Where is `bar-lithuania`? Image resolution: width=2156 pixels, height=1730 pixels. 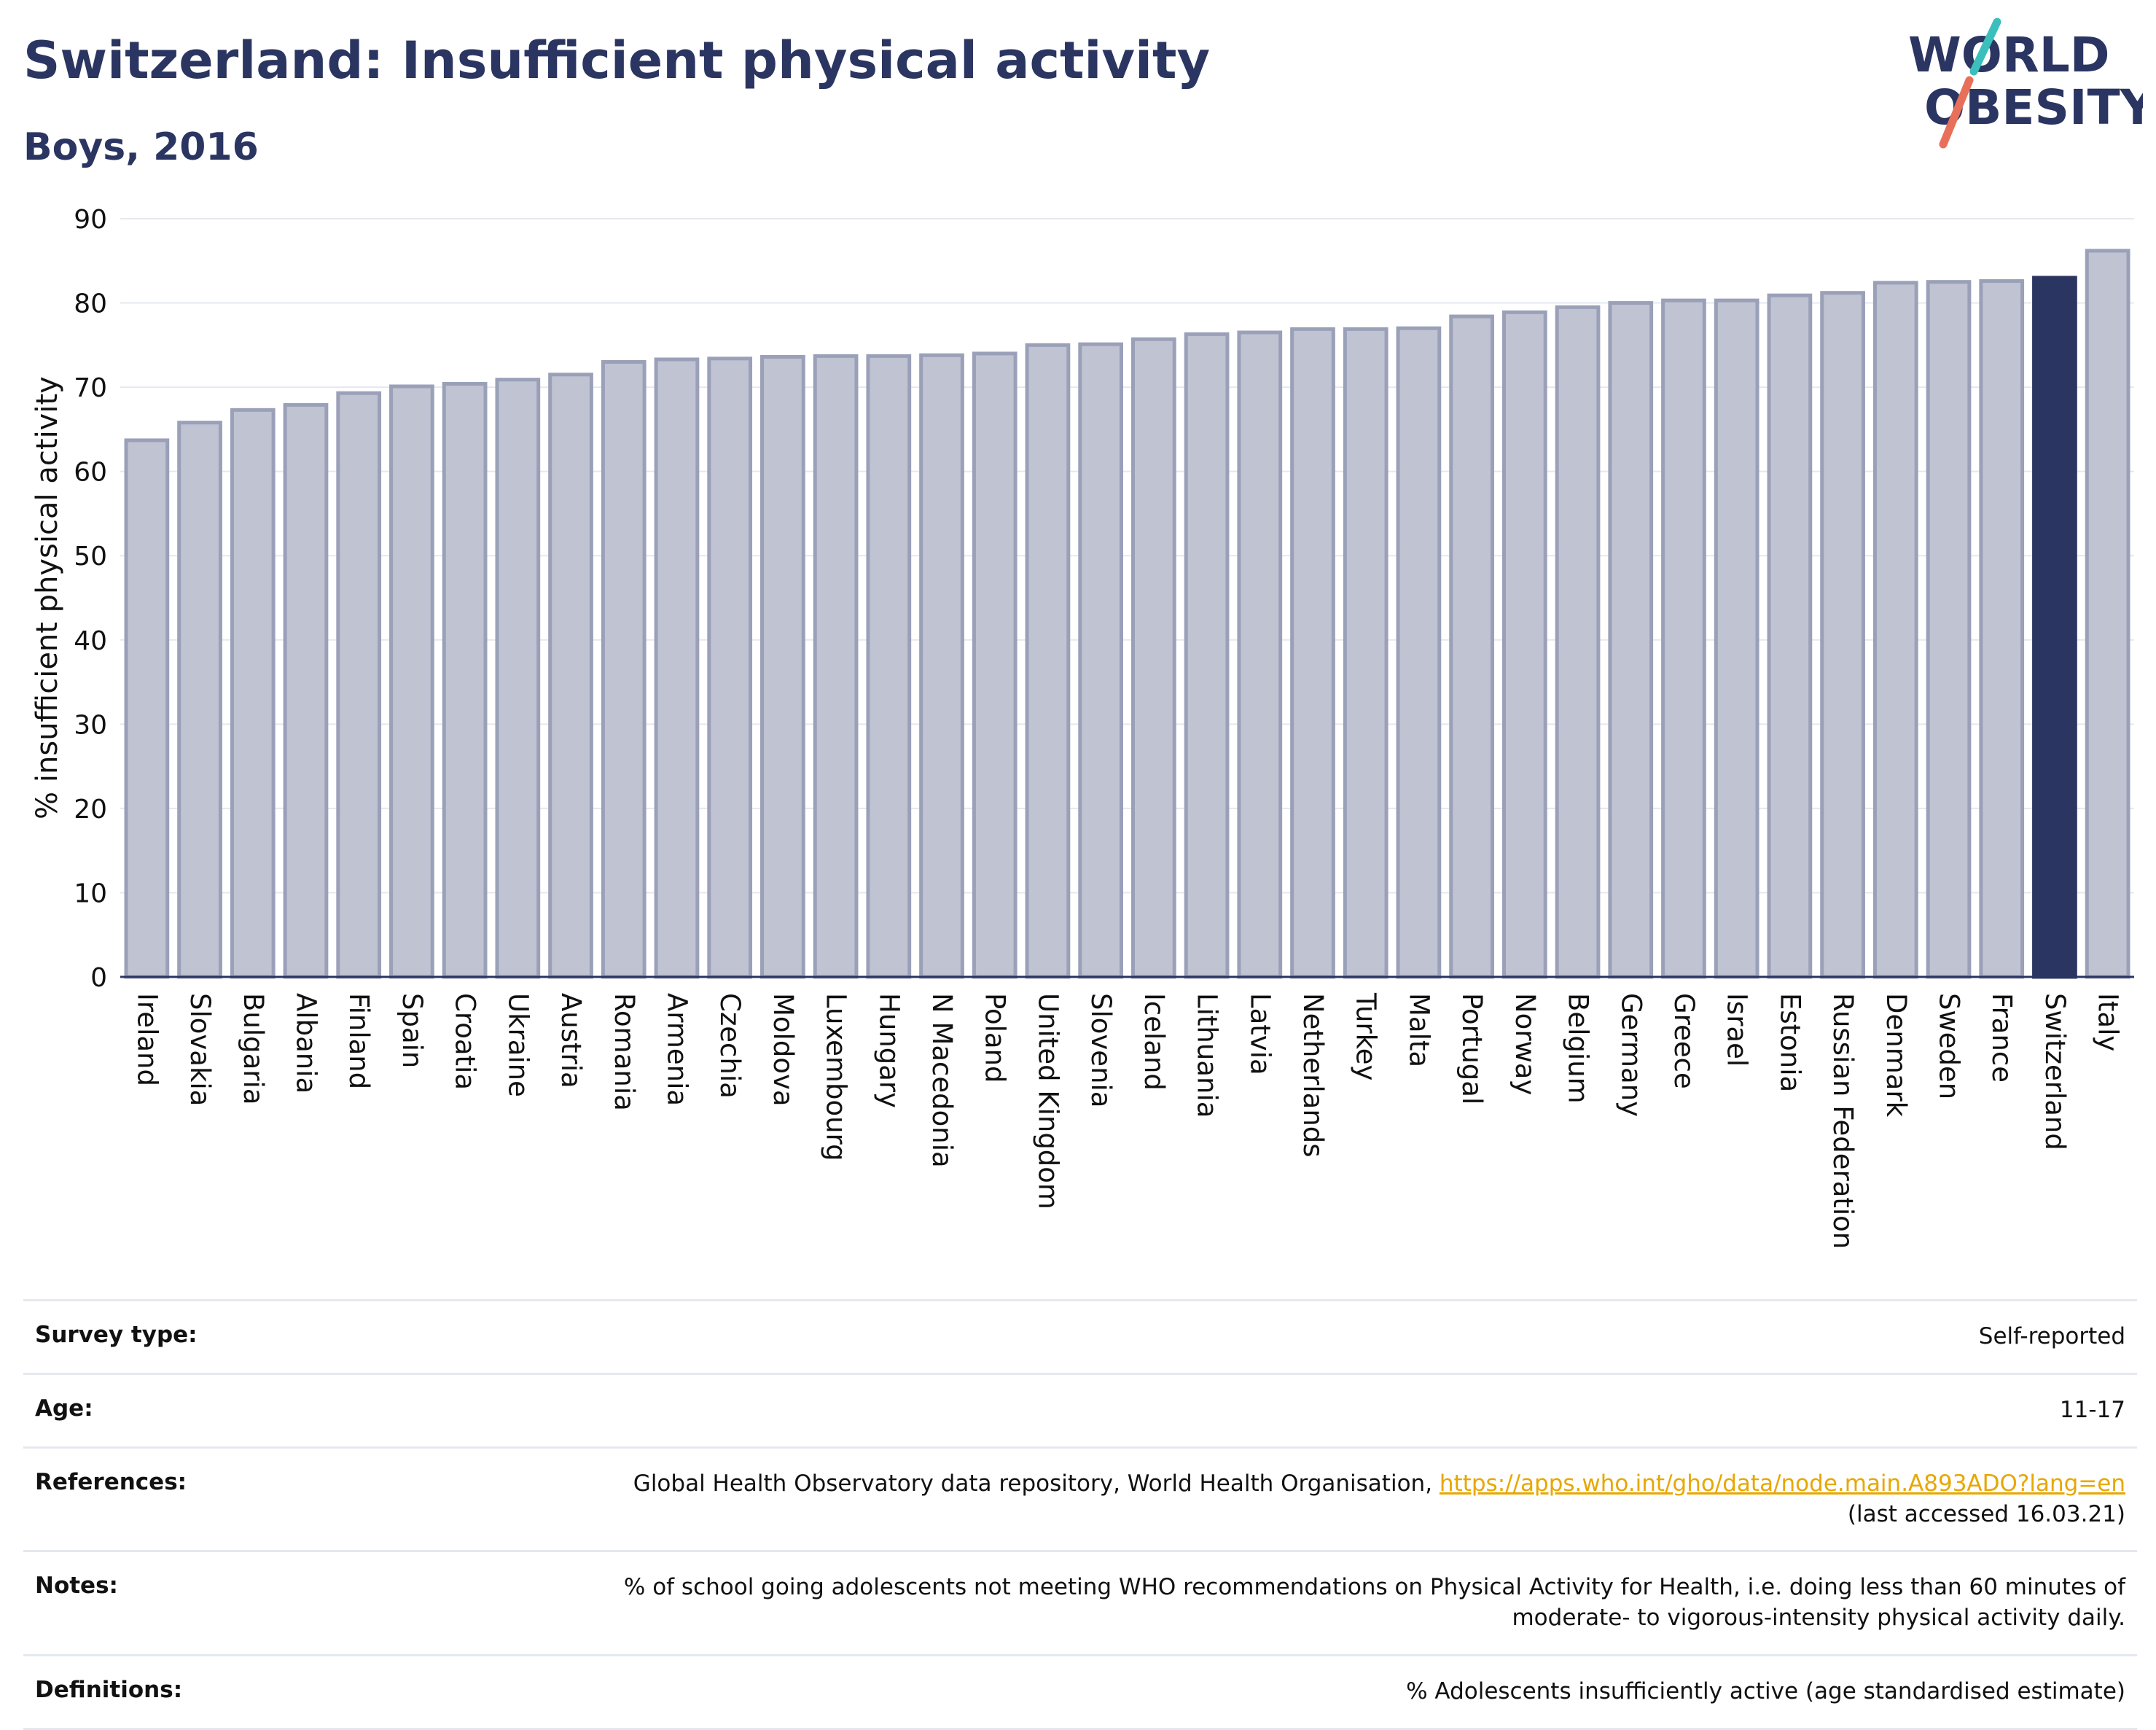
bar-lithuania is located at coordinates (1207, 655).